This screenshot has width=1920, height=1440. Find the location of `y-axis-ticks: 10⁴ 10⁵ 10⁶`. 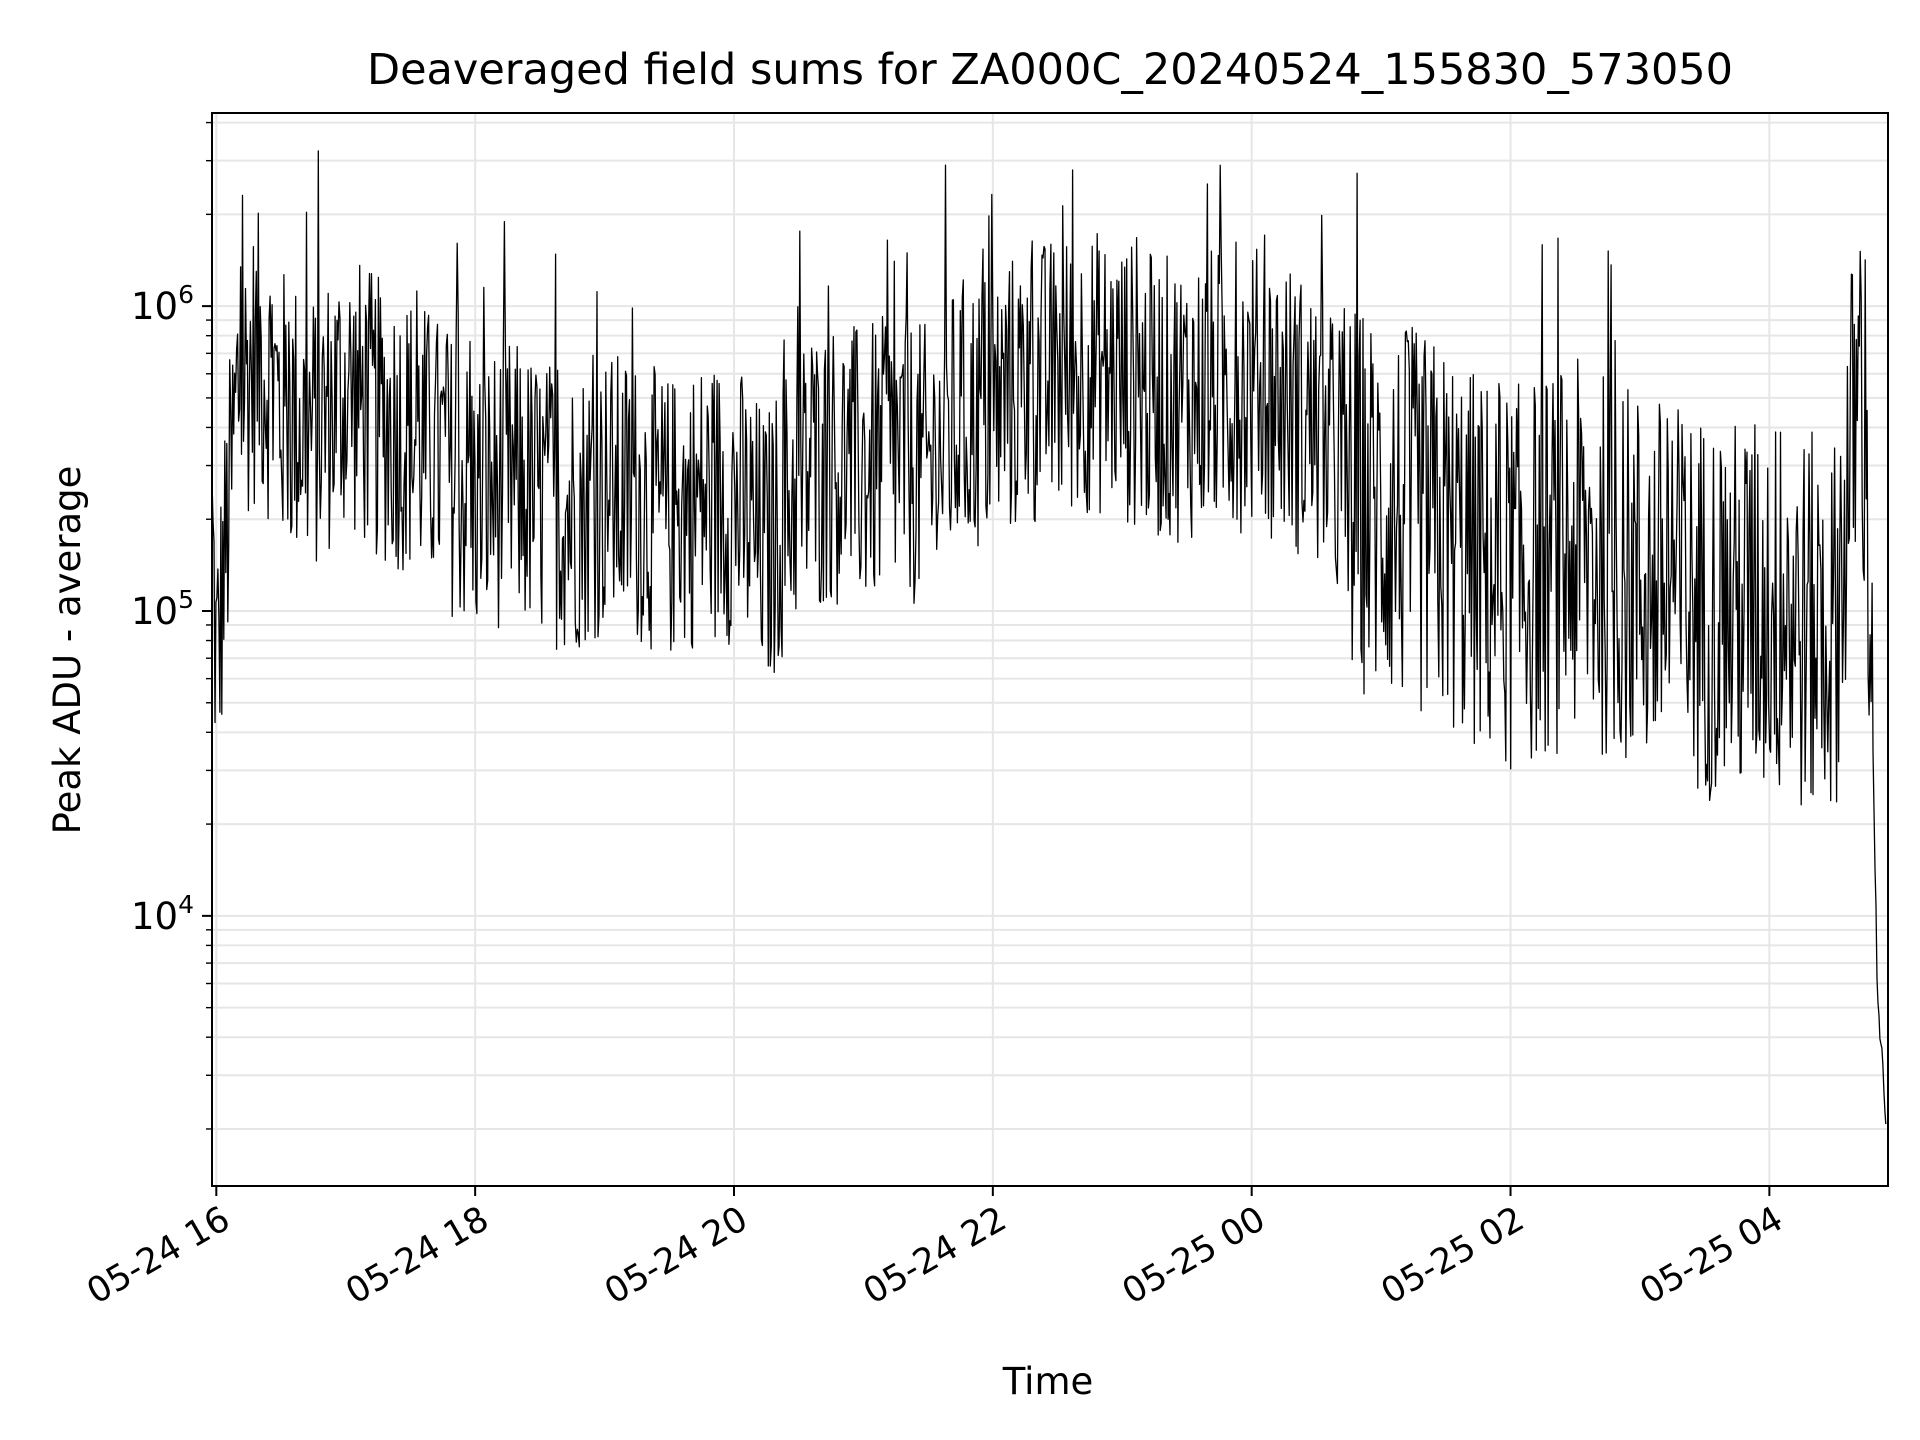

y-axis-ticks: 10⁴ 10⁵ 10⁶ is located at coordinates (171, 625).